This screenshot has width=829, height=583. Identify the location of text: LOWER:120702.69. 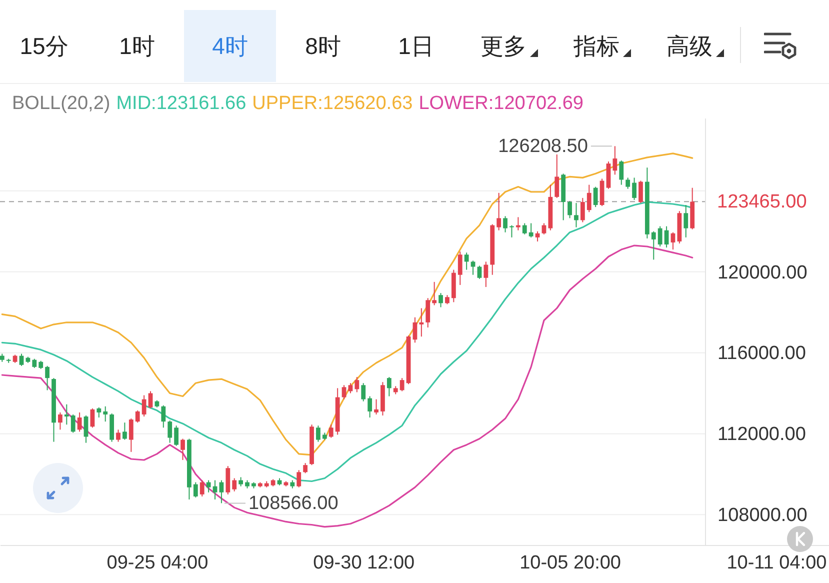
(501, 103).